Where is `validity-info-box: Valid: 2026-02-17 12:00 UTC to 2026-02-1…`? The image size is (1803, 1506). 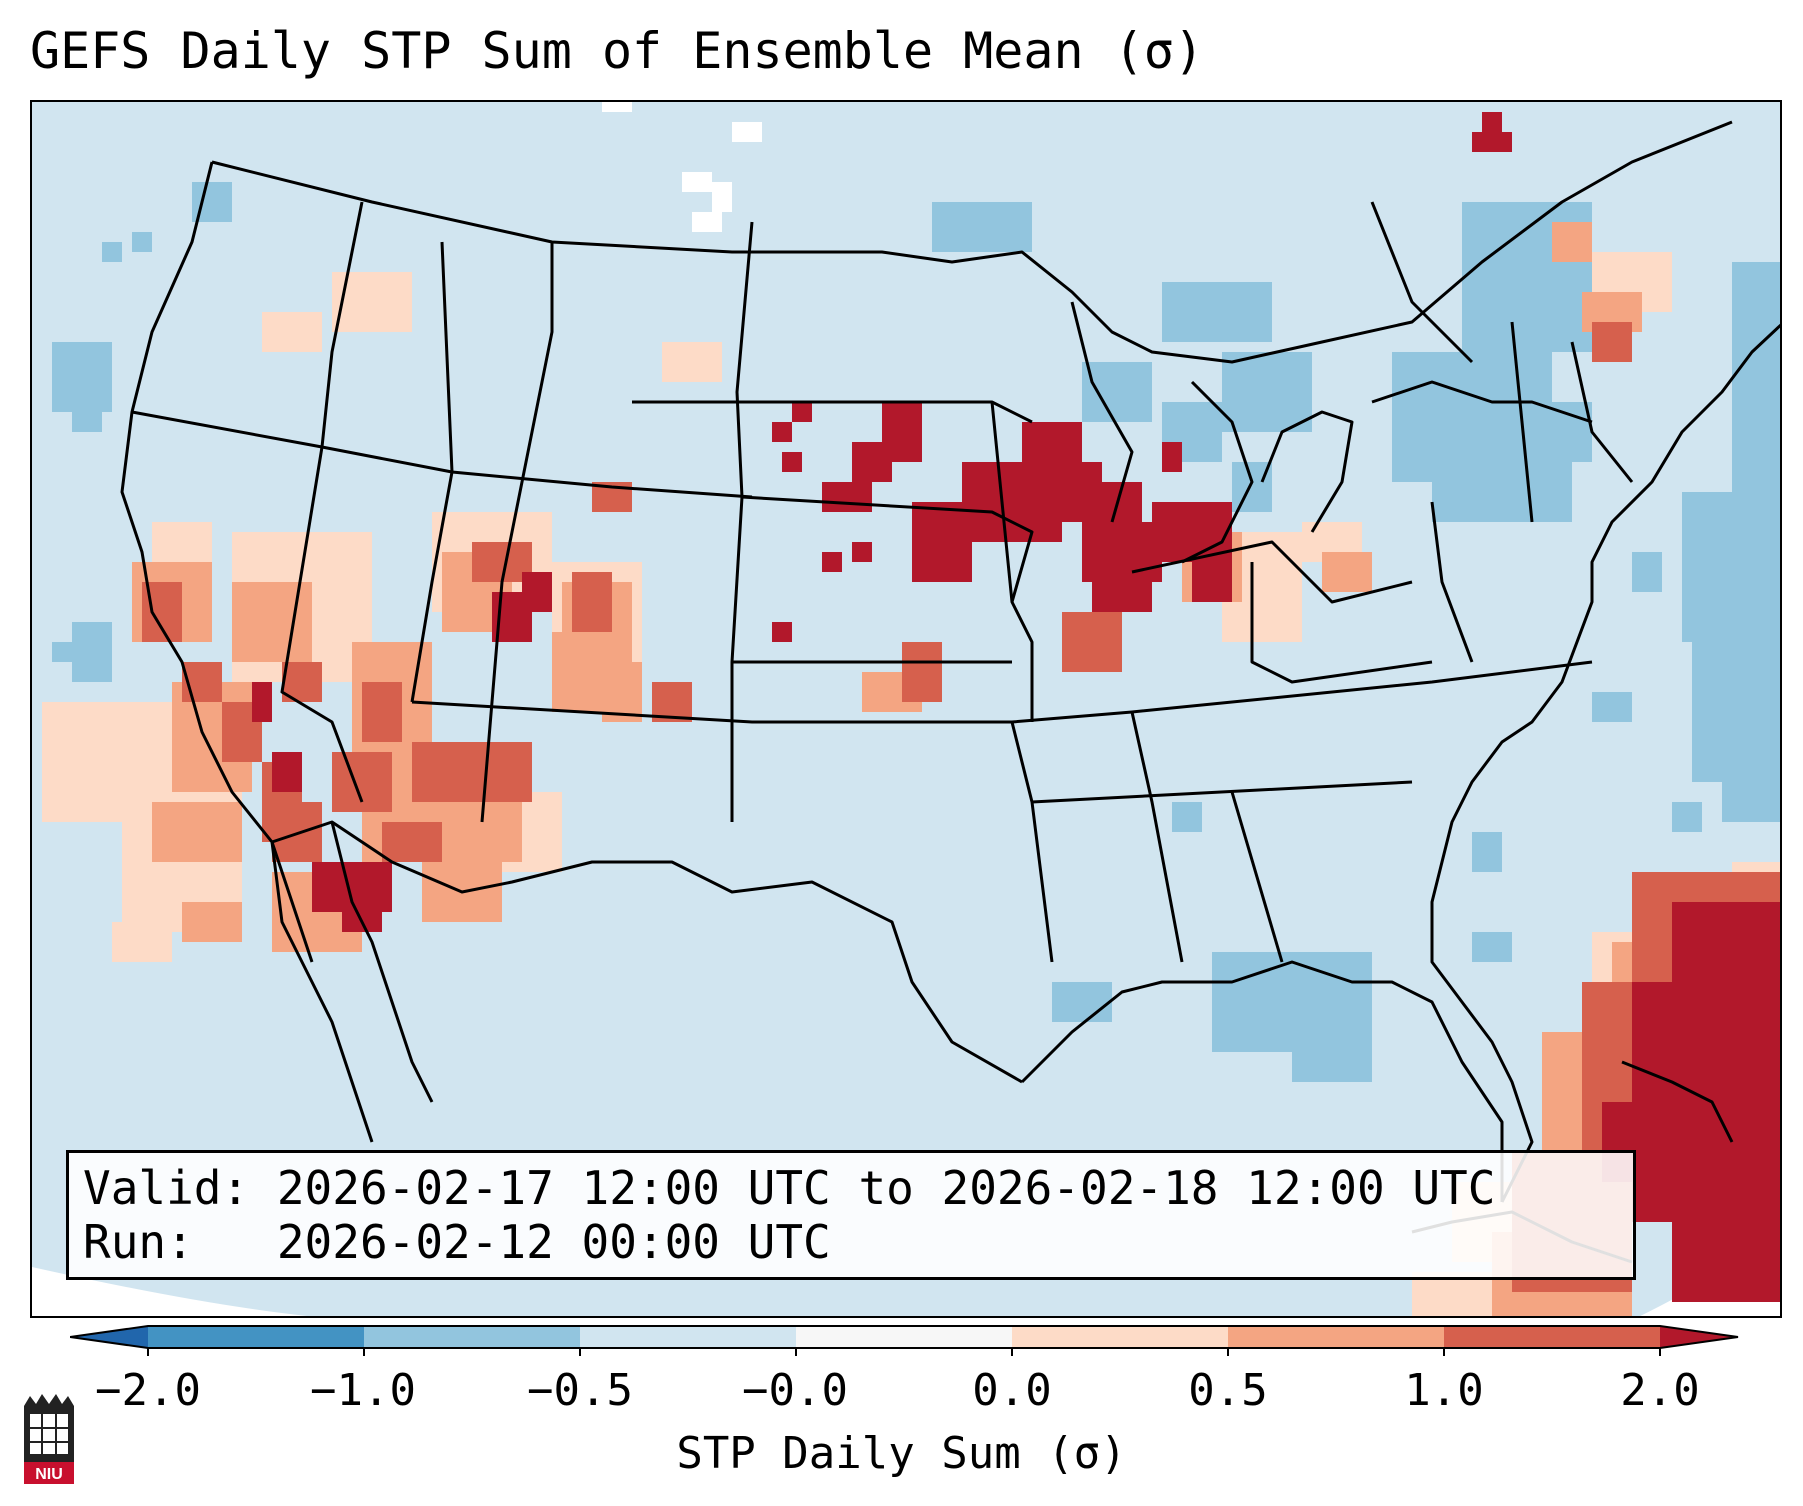
validity-info-box: Valid: 2026-02-17 12:00 UTC to 2026-02-1… is located at coordinates (851, 1215).